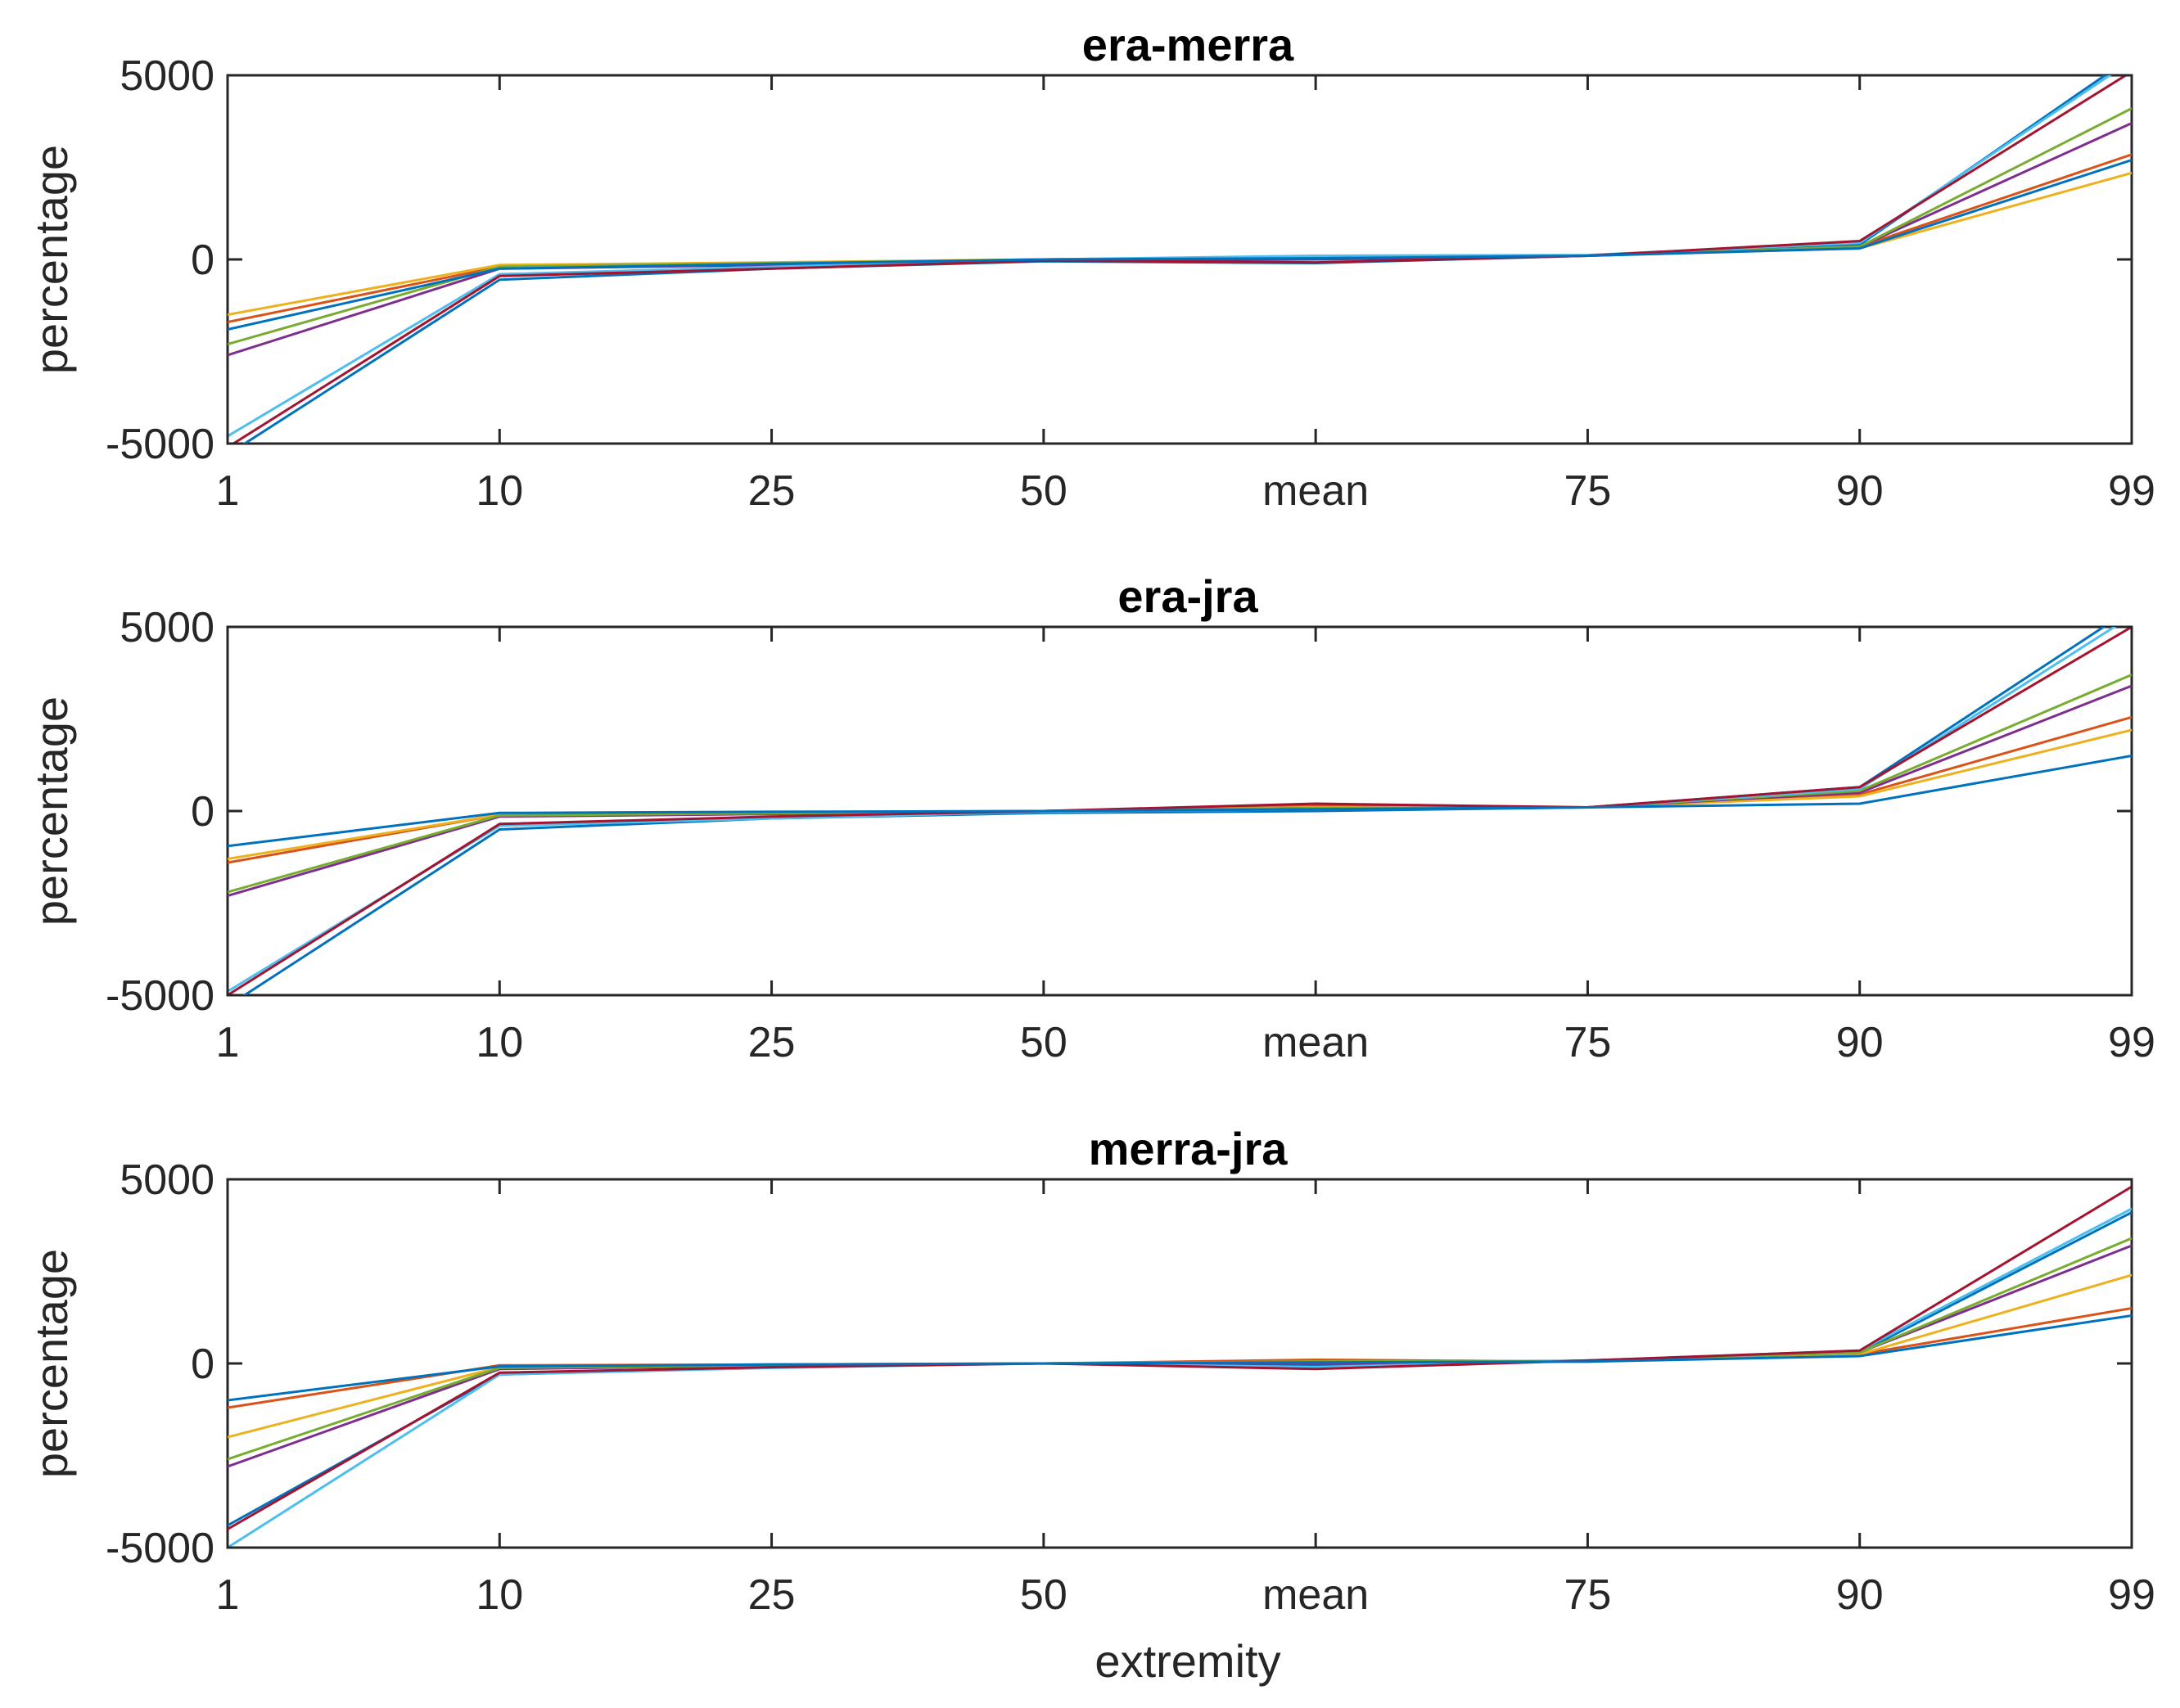 This screenshot has width=2180, height=1708. I want to click on panel-title: era-jra, so click(1187, 596).